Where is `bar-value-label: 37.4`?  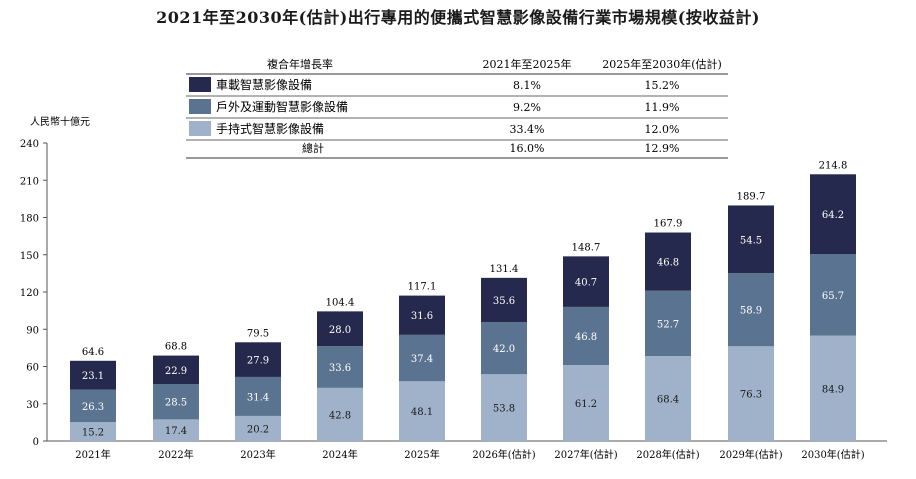 bar-value-label: 37.4 is located at coordinates (422, 359).